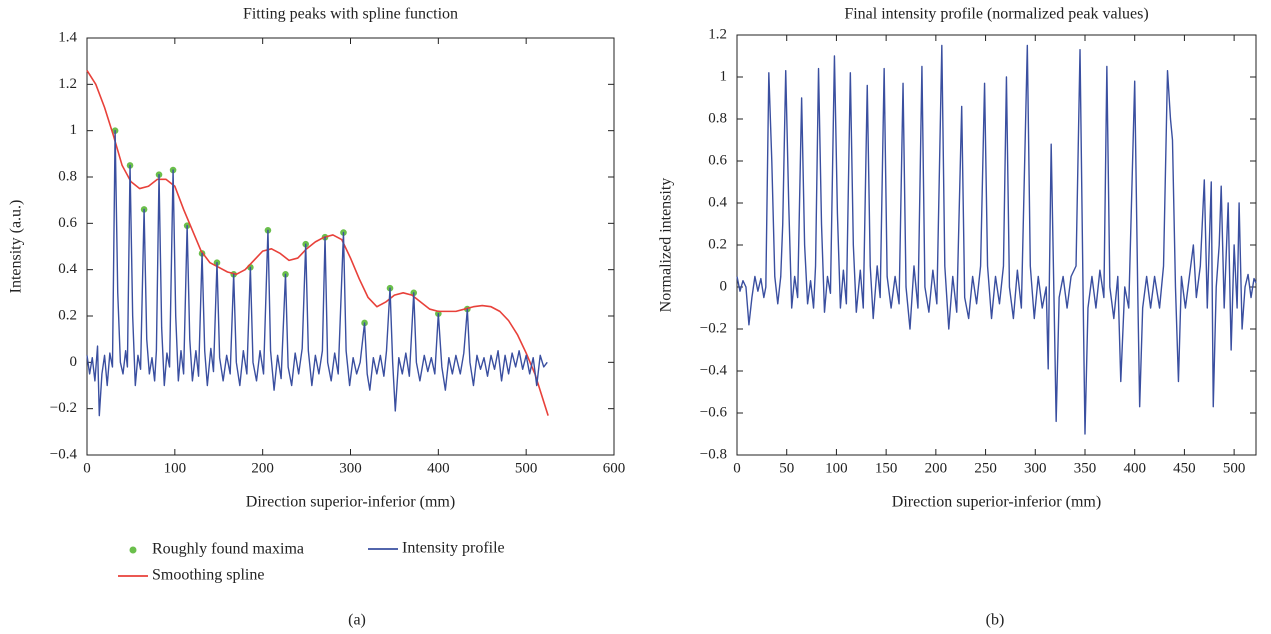 This screenshot has height=634, width=1271. Describe the element at coordinates (714, 412) in the screenshot. I see `y-tick-label: −0.6` at that location.